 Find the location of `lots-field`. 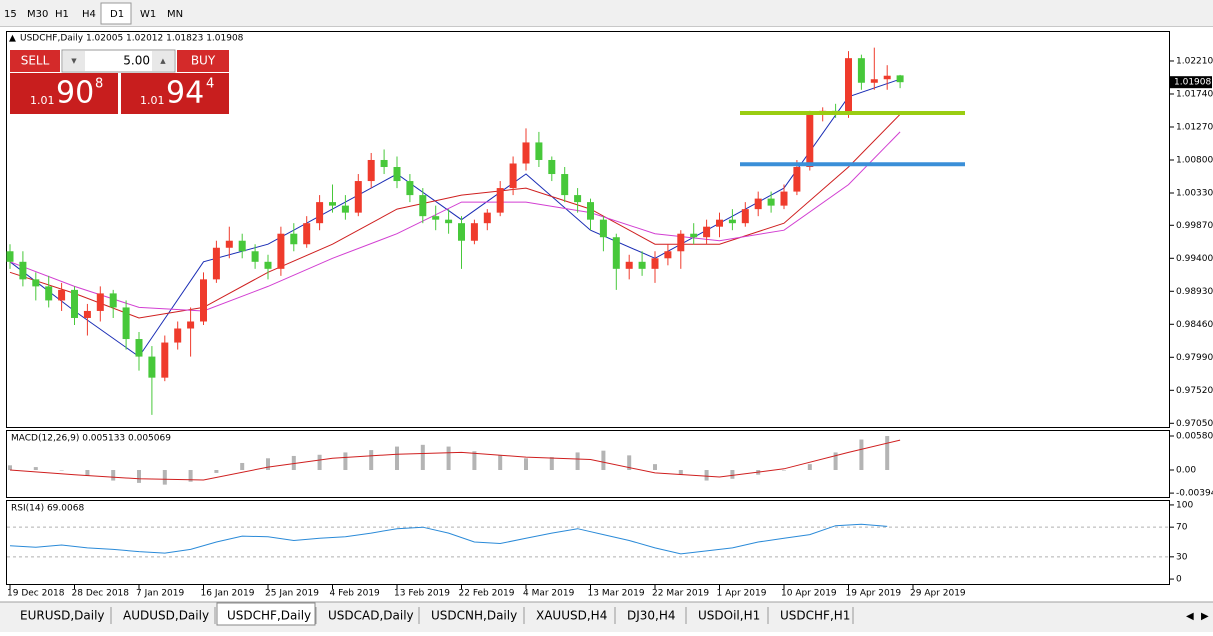

lots-field is located at coordinates (118, 61).